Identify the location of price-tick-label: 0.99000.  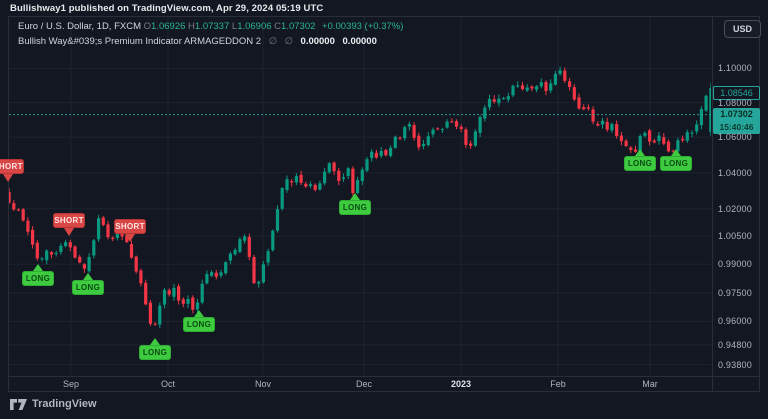
(735, 264).